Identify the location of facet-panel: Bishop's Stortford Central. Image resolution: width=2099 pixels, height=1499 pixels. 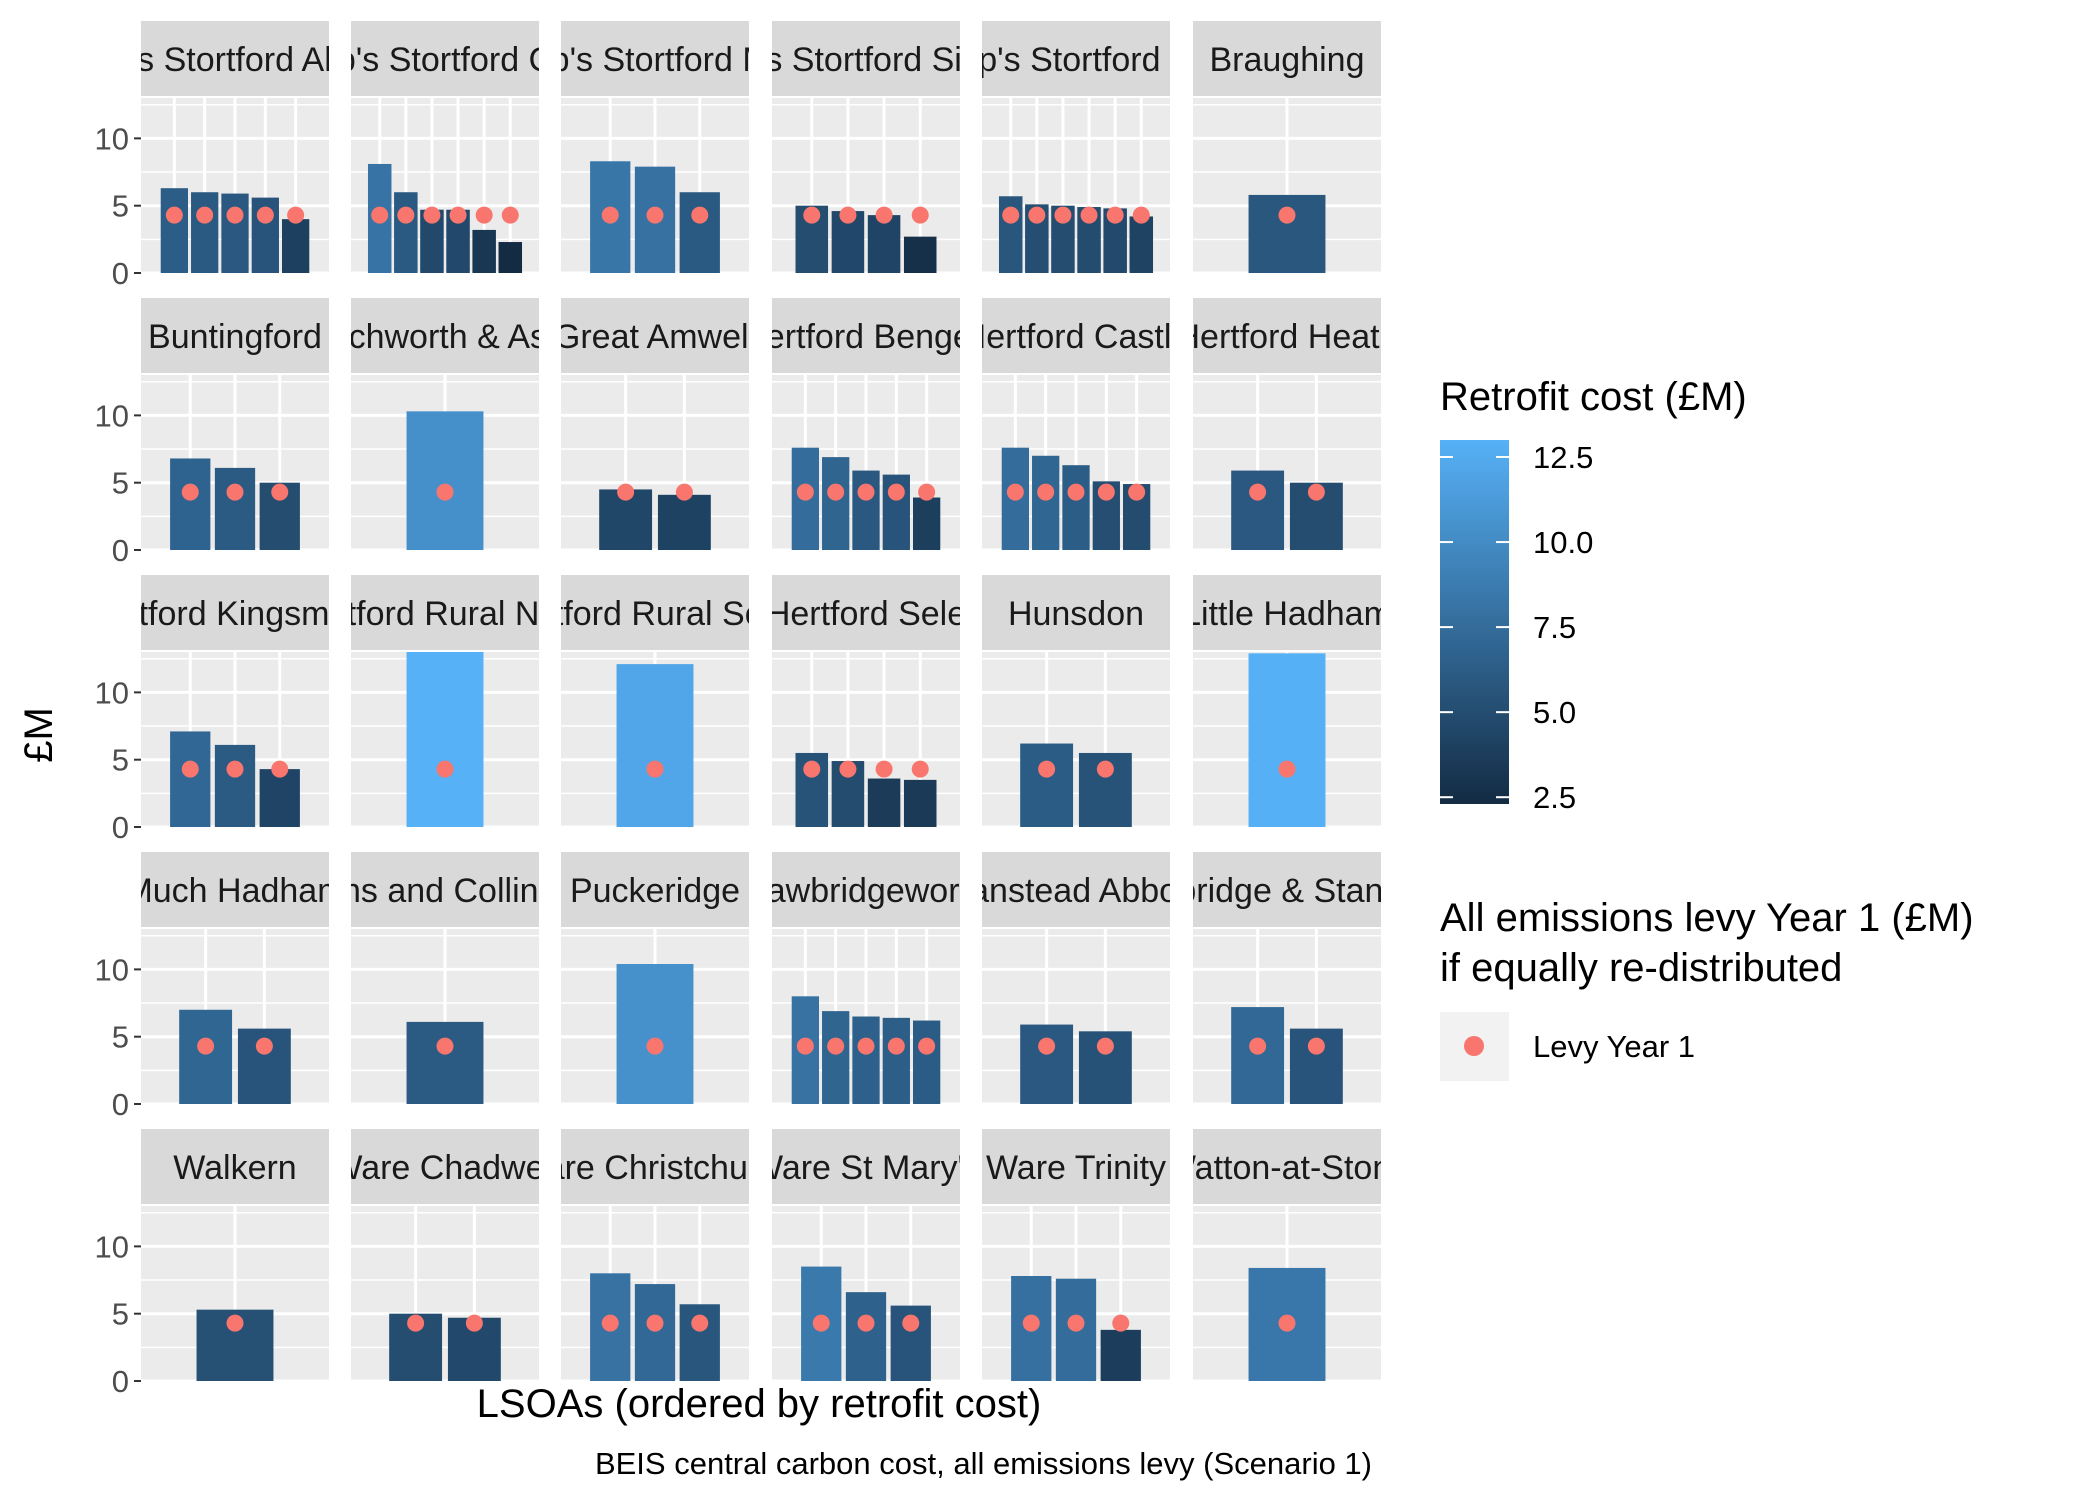
(445, 148).